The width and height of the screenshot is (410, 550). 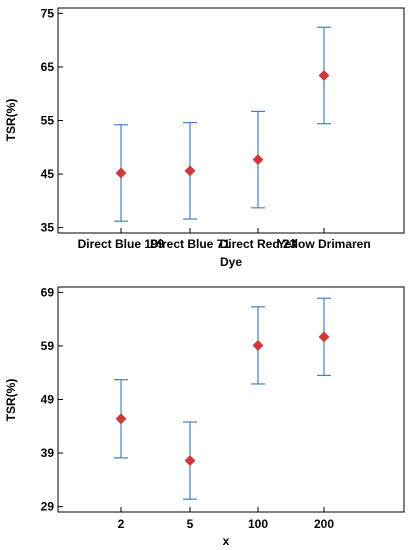 I want to click on y-axis-title-bottom: TSR(%), so click(x=11, y=400).